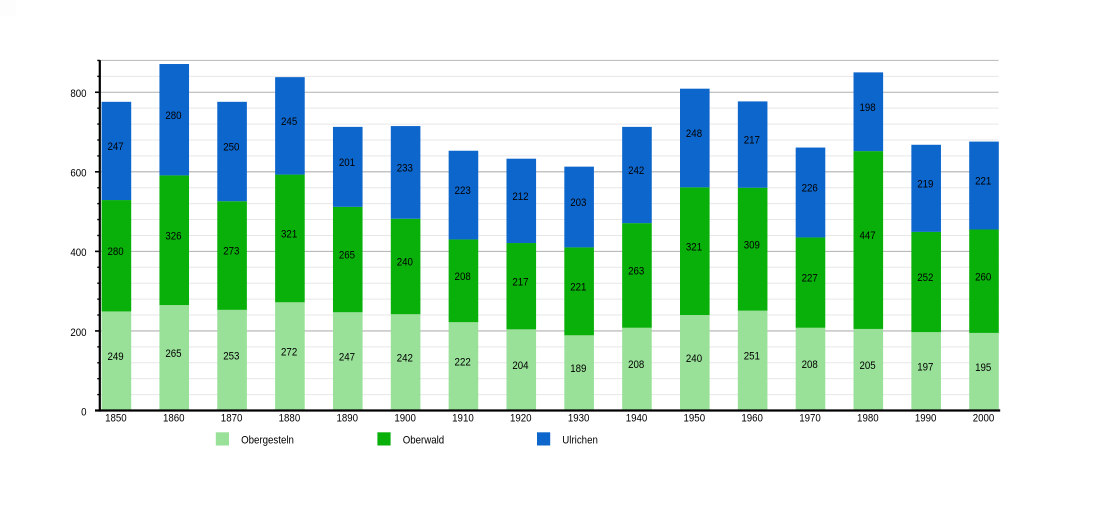 The height and width of the screenshot is (505, 1100). I want to click on svg-text: 309, so click(752, 246).